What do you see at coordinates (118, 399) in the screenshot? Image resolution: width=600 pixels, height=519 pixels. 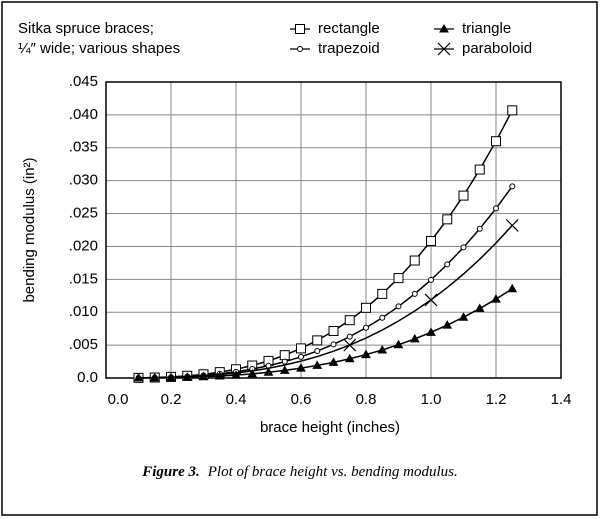 I see `x-tick-label: 0.0` at bounding box center [118, 399].